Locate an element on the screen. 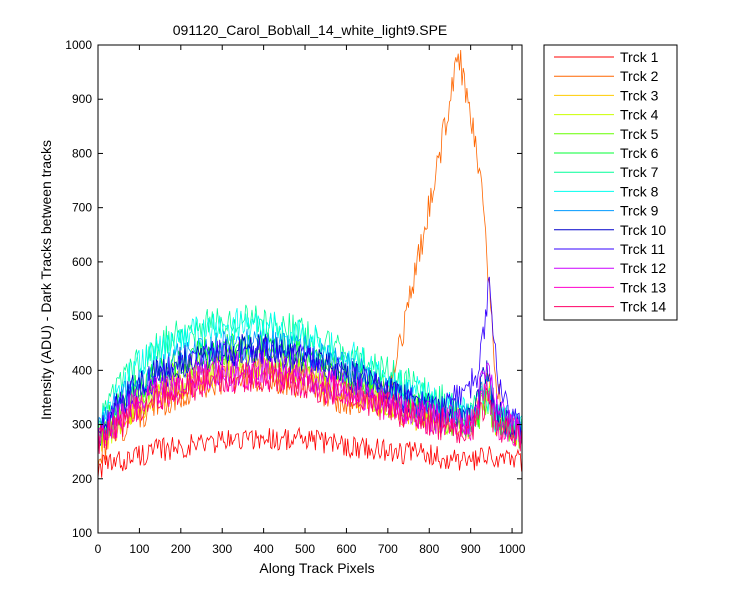 This screenshot has height=600, width=750. legend-label: Trck 7 is located at coordinates (639, 172).